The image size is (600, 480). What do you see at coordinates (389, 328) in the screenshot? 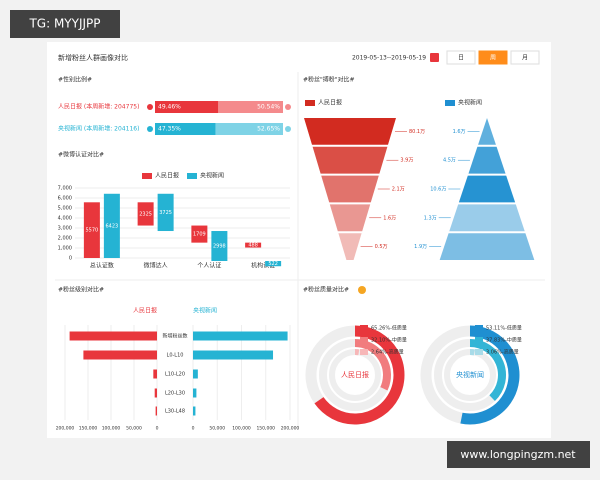
I see `legend-label: 65.26%-低质量` at bounding box center [389, 328].